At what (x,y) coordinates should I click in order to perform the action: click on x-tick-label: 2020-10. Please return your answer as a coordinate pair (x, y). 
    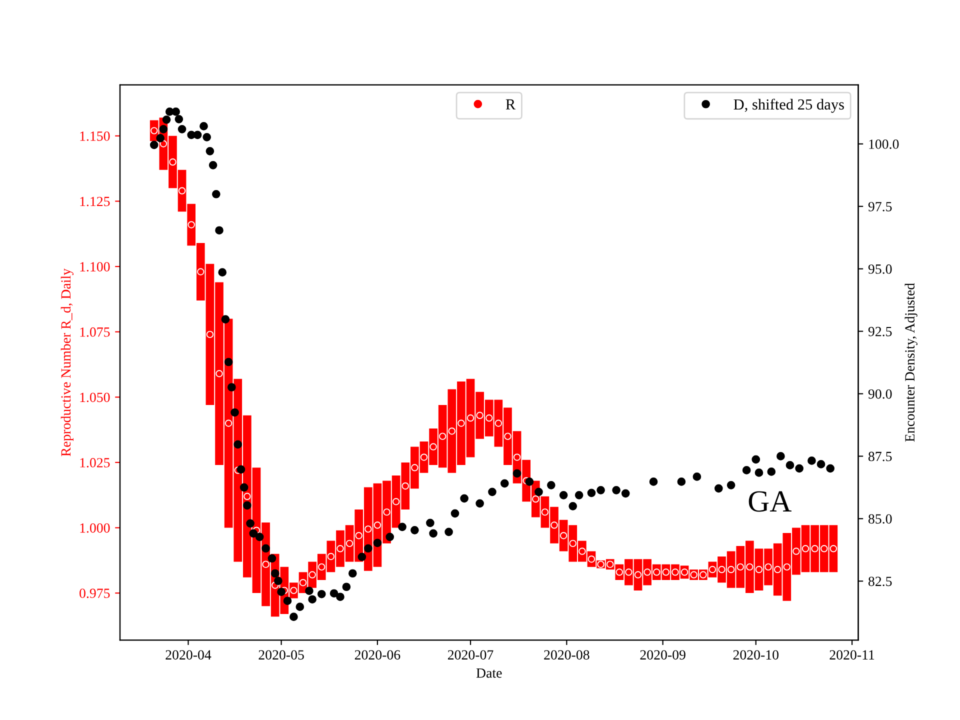
    Looking at the image, I should click on (755, 655).